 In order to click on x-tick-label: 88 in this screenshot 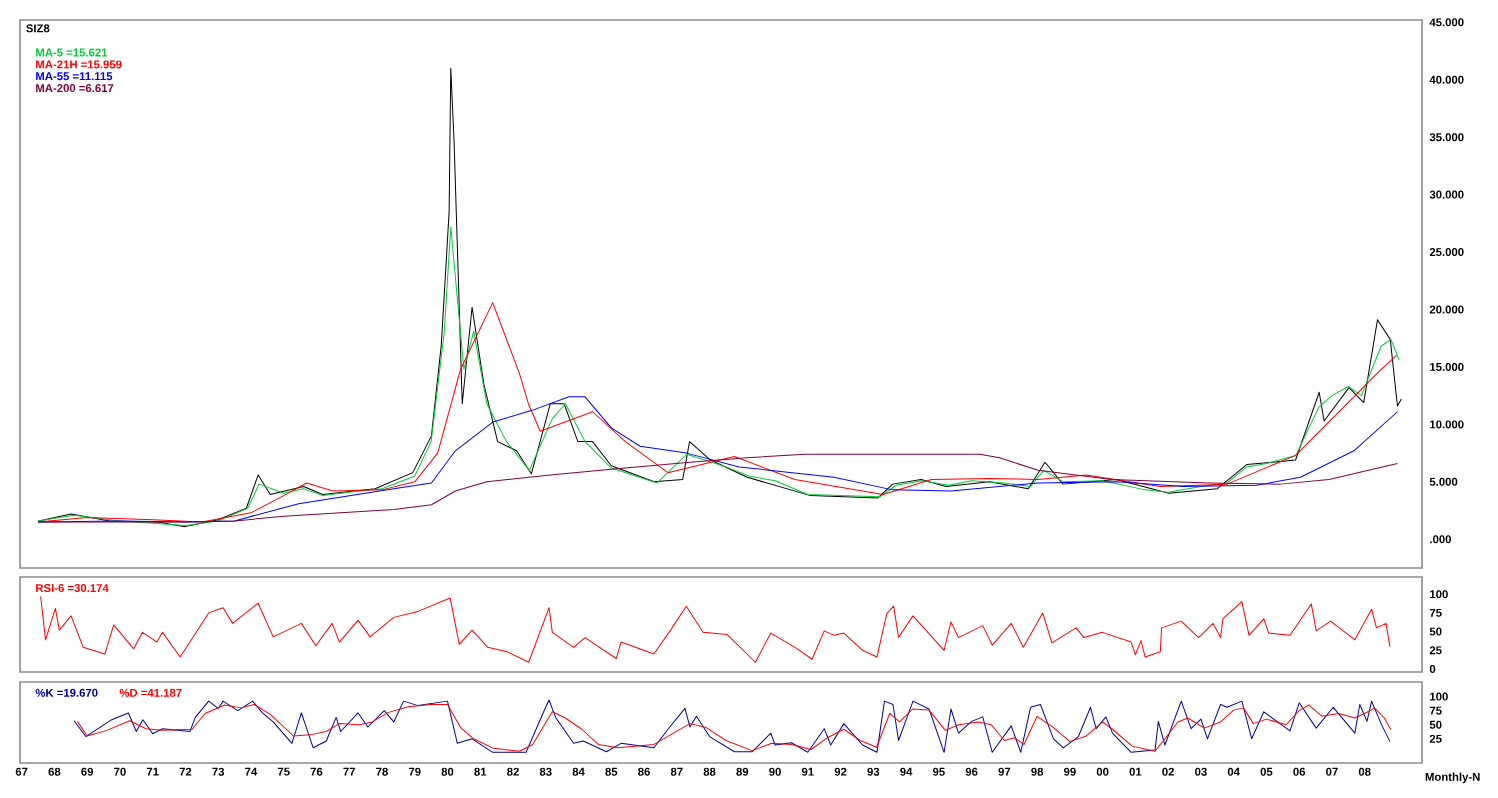, I will do `click(709, 771)`.